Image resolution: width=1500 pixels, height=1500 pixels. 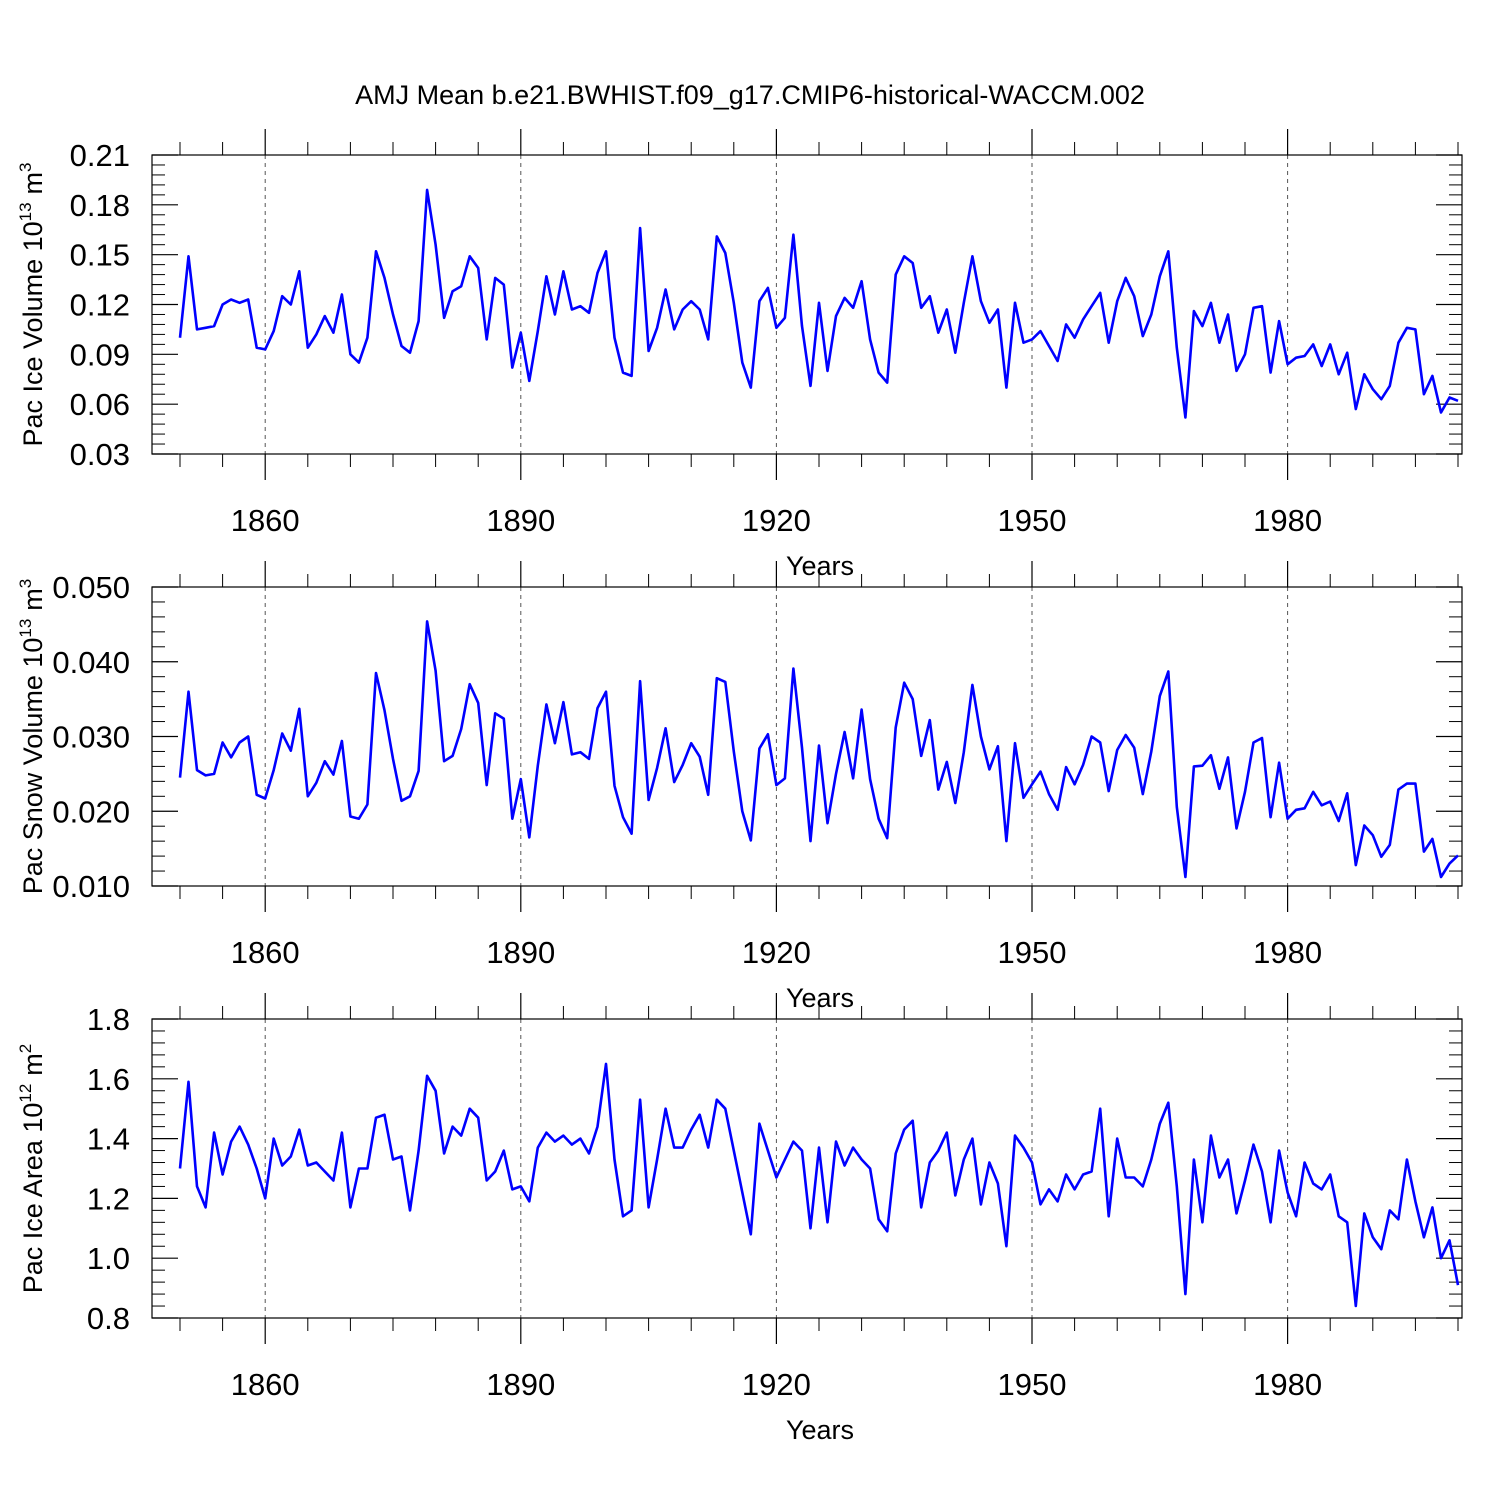 I want to click on y-tick-label: 1.6, so click(x=108, y=1079).